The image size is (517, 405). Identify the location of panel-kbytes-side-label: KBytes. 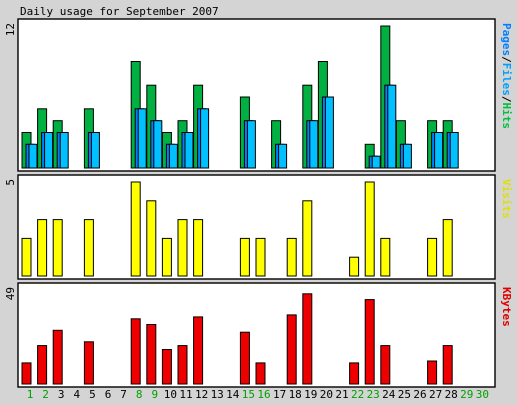
(506, 307).